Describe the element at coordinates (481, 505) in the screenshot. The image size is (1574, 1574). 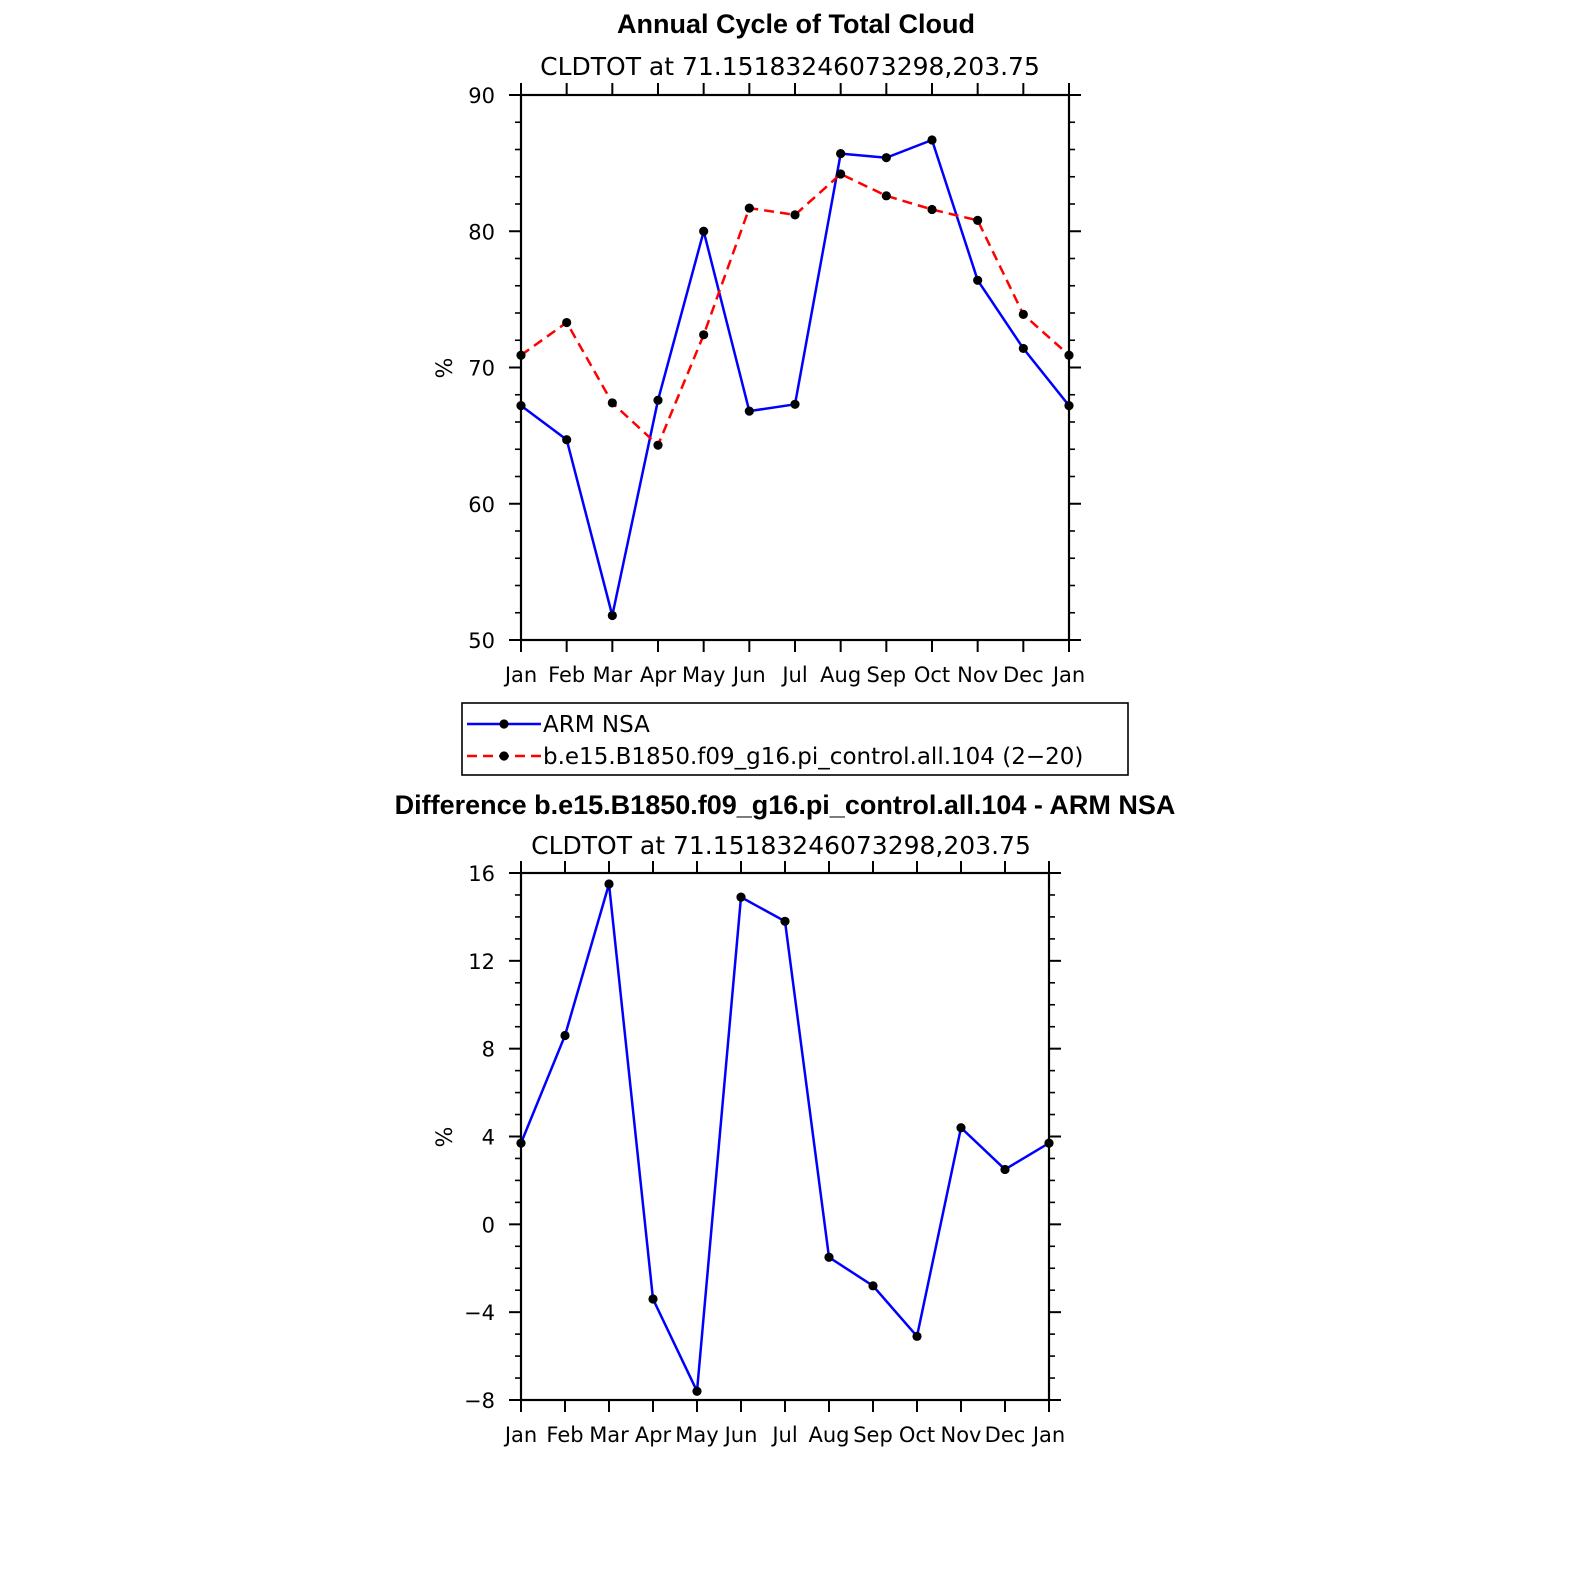
I see `y-tick-label: 60` at that location.